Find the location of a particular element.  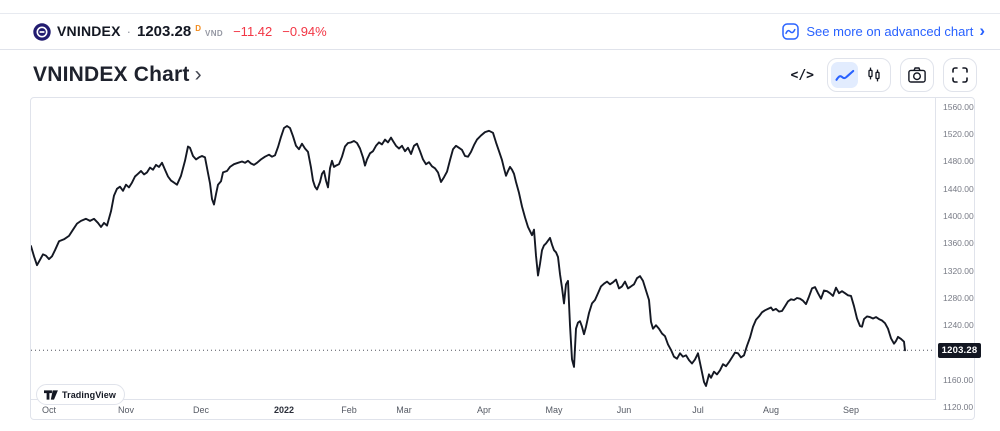

last-price: 1203.28 is located at coordinates (164, 31).